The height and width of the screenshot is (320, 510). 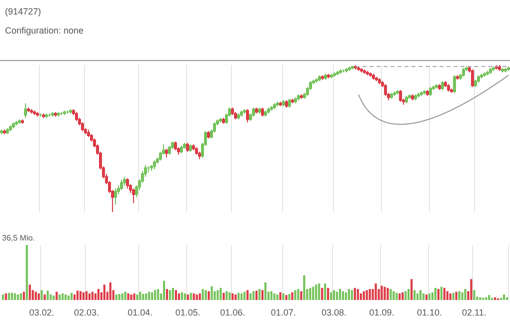 What do you see at coordinates (41, 313) in the screenshot?
I see `x-tick-label: 03.02.` at bounding box center [41, 313].